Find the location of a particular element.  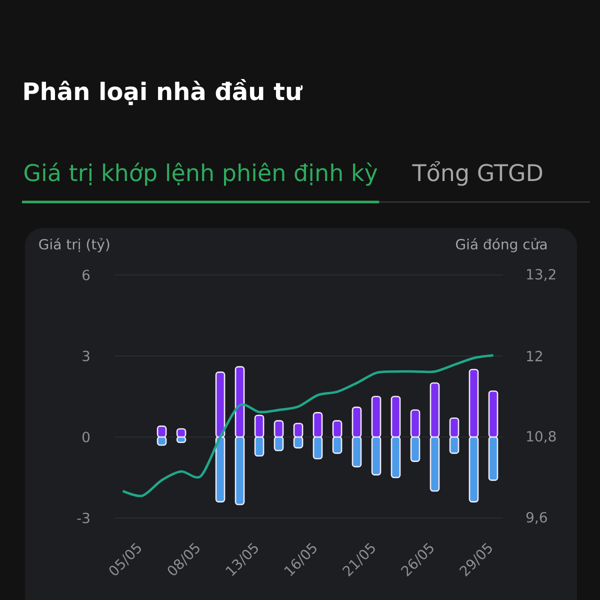

chart-subtitle: Giá trị khớp lệnh phiên định kỳ is located at coordinates (201, 174).